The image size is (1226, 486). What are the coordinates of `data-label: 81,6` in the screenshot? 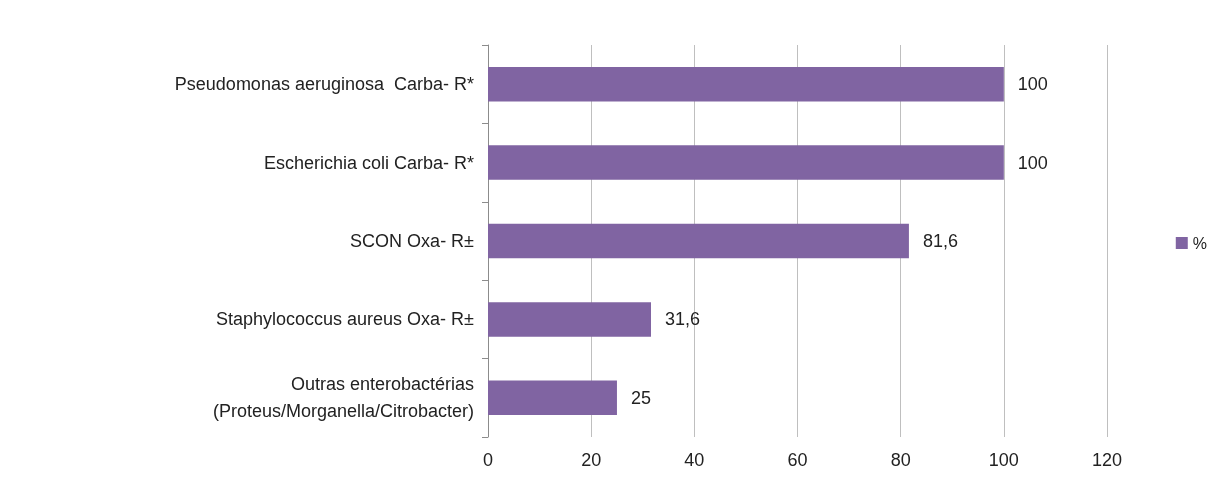 It's located at (940, 241).